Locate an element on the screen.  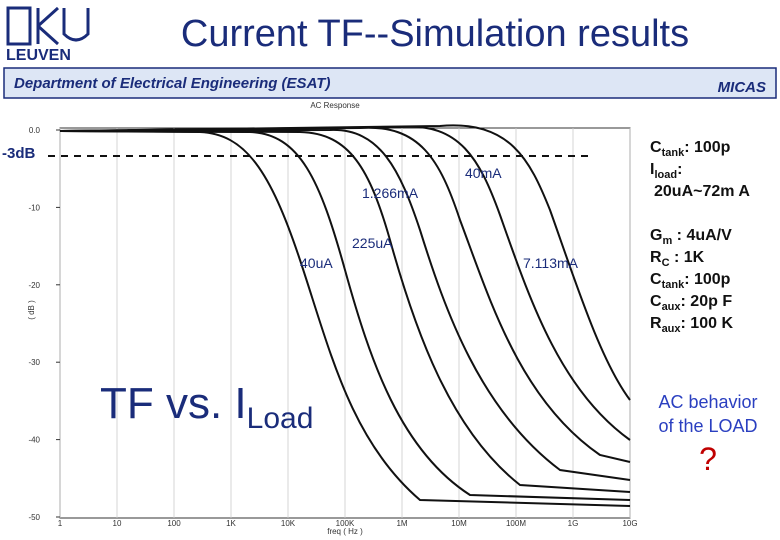
parameter: Gm : 4uA/V is located at coordinates (691, 237).